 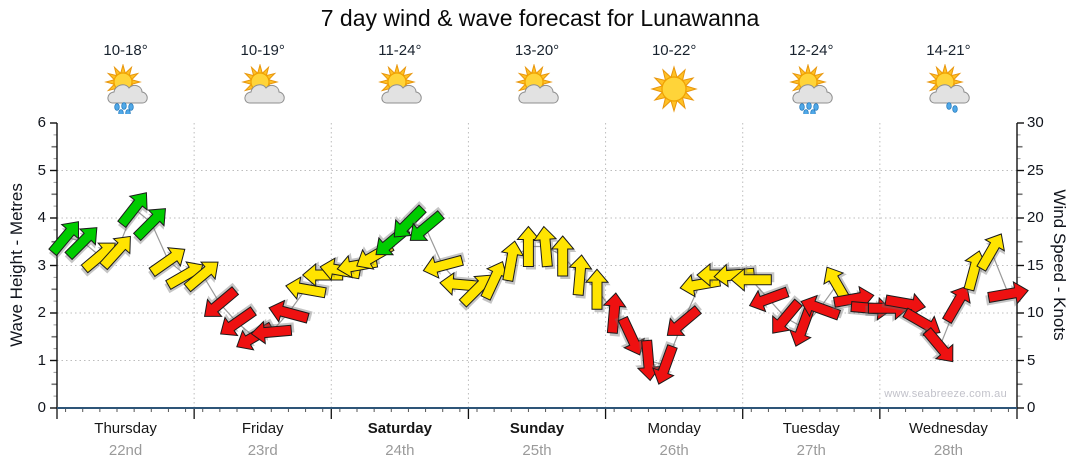 I want to click on day-temp-label: 14-21°, so click(x=948, y=50).